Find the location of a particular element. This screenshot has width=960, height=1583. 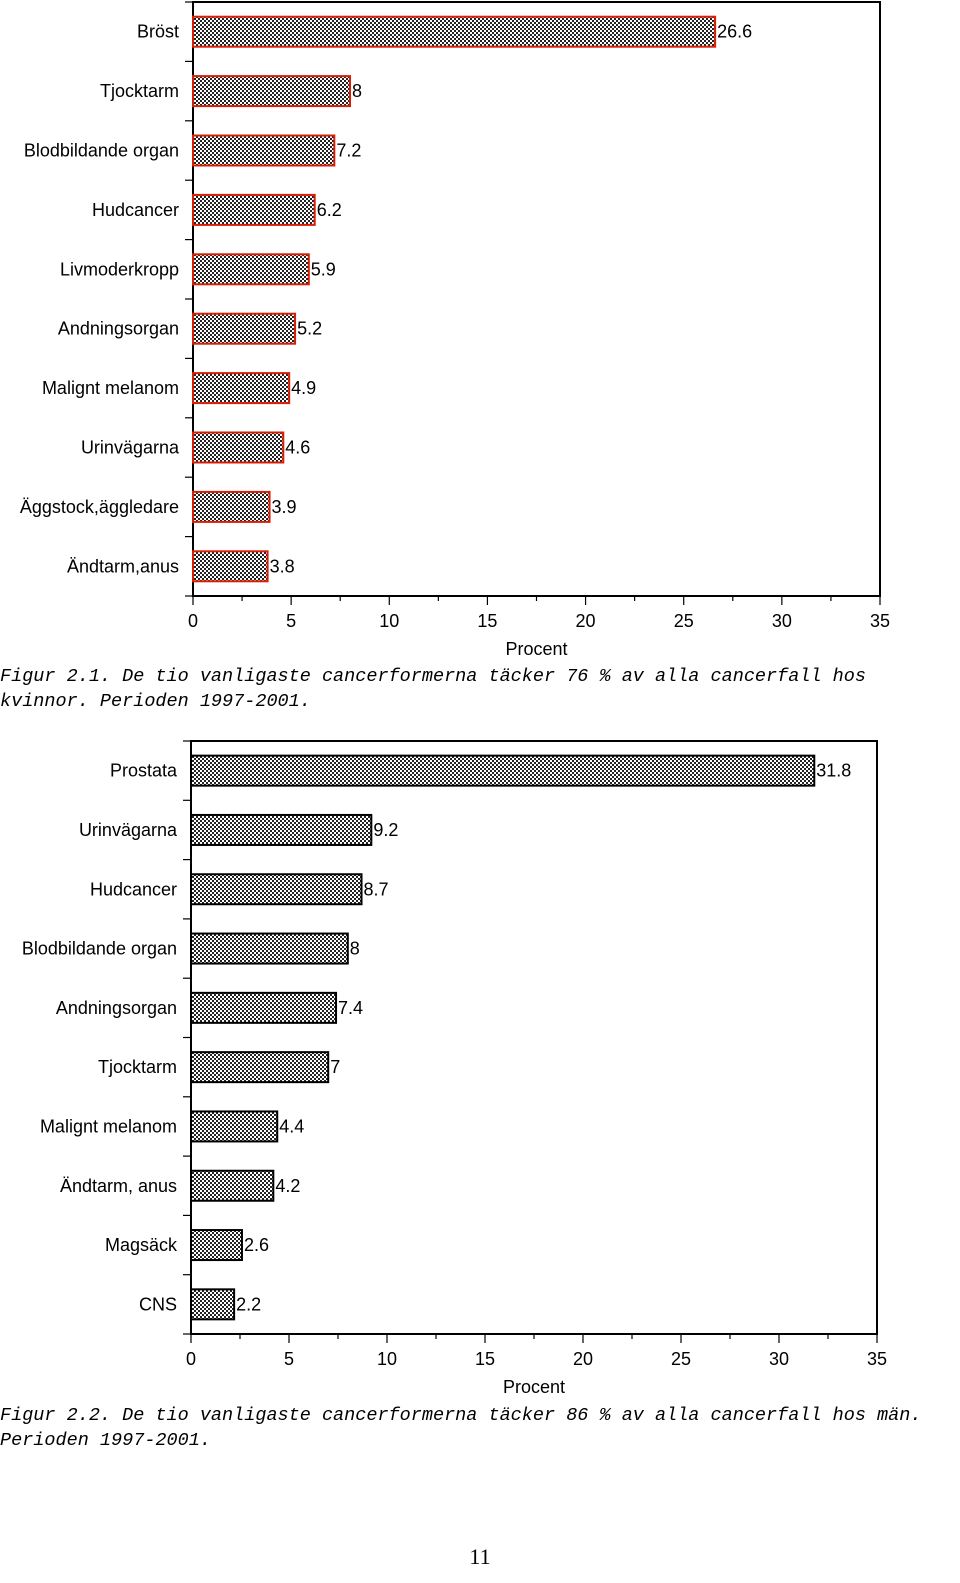

value-label: 8.7 is located at coordinates (376, 889).